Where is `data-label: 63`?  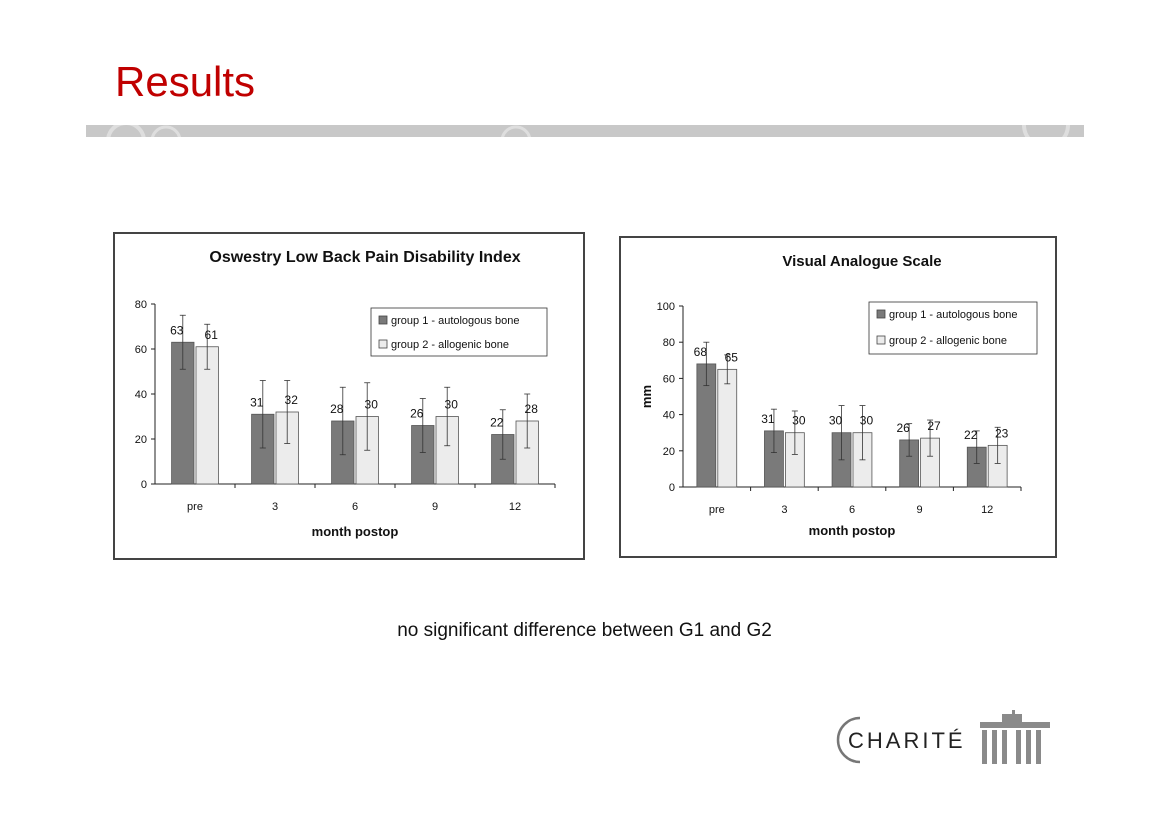
data-label: 63 is located at coordinates (177, 330).